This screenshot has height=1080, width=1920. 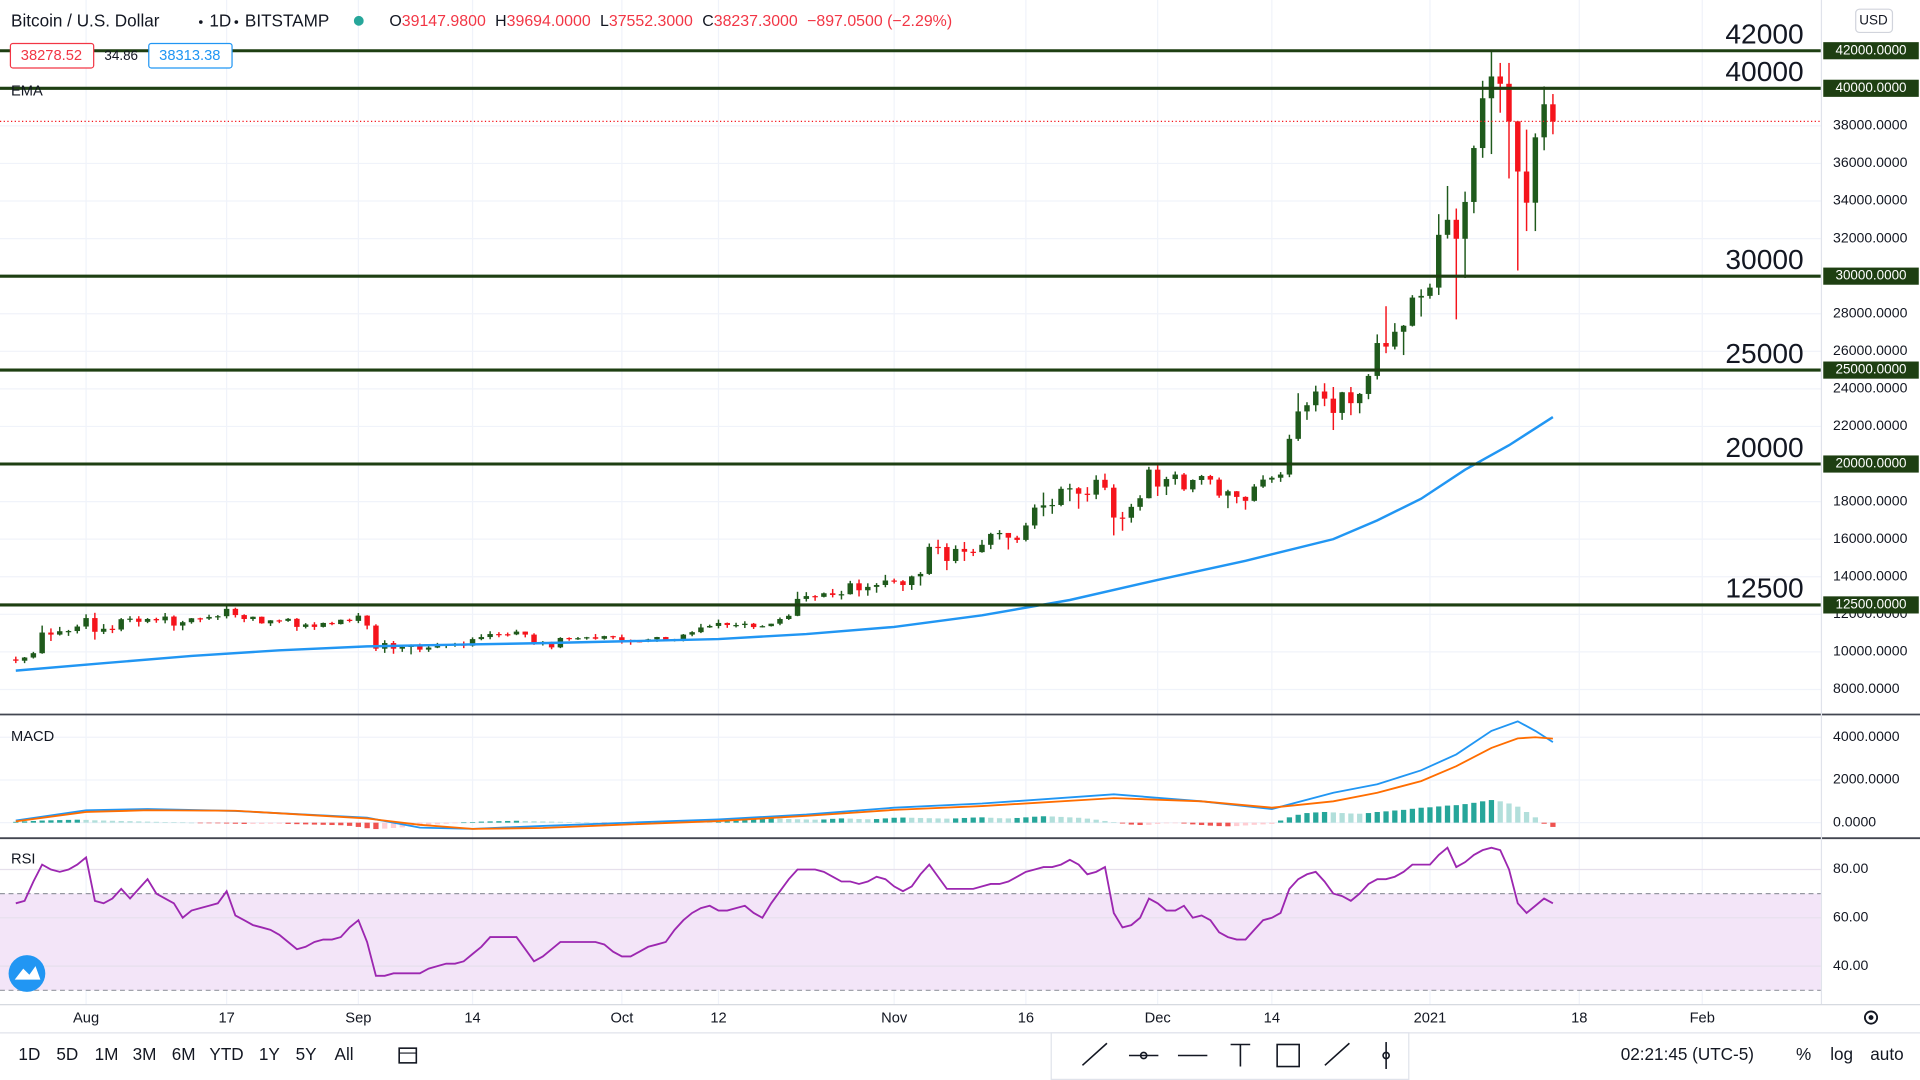 I want to click on range-button: 3M, so click(x=145, y=1054).